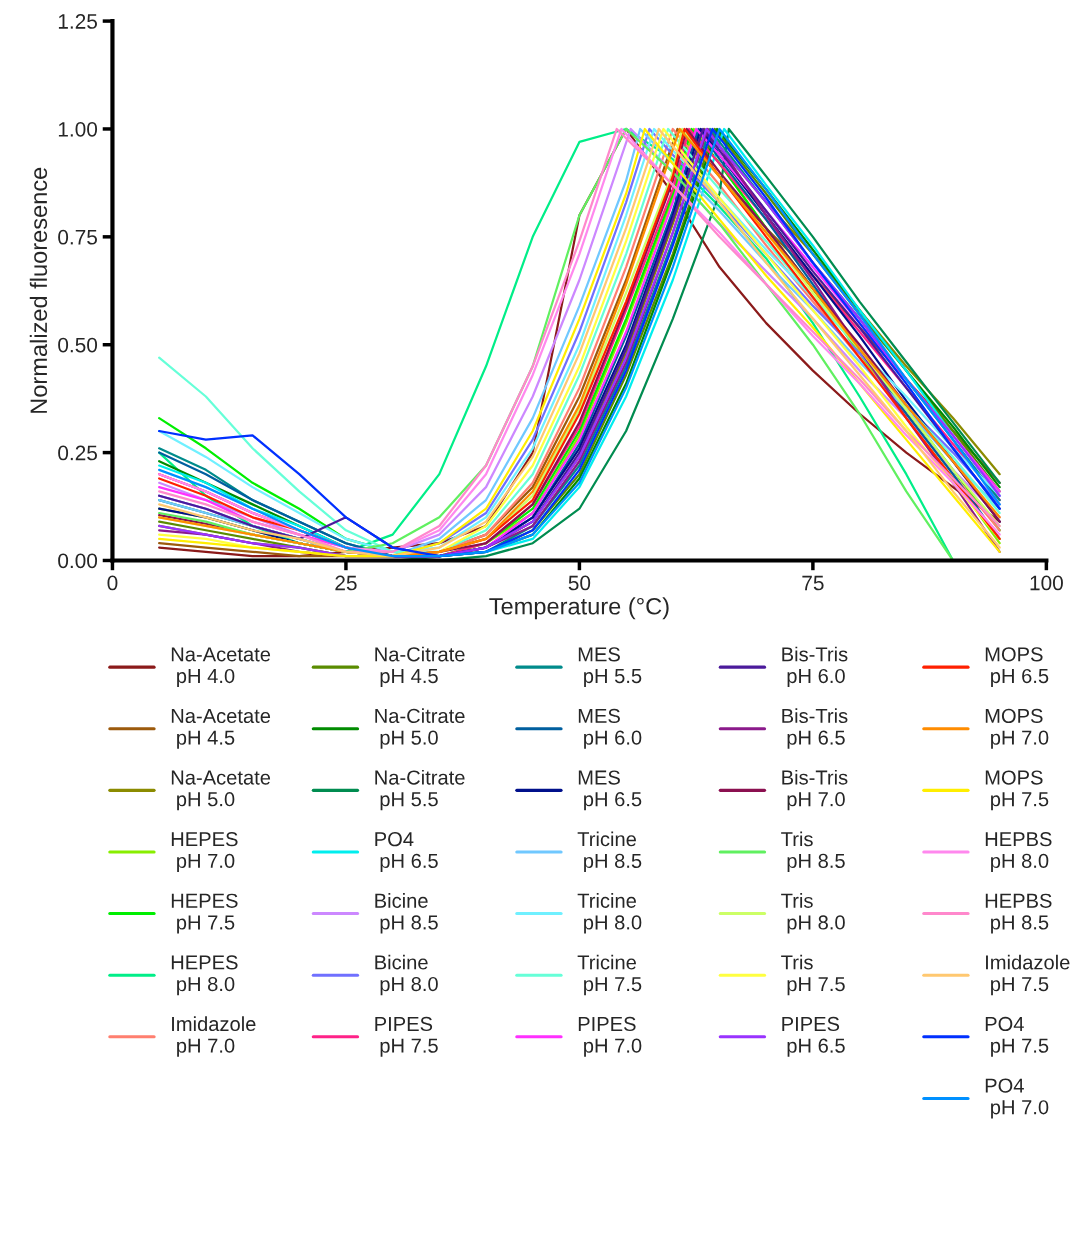 The height and width of the screenshot is (1240, 1071). What do you see at coordinates (1017, 790) in the screenshot?
I see `legend-label: MOPS pH 7.5` at bounding box center [1017, 790].